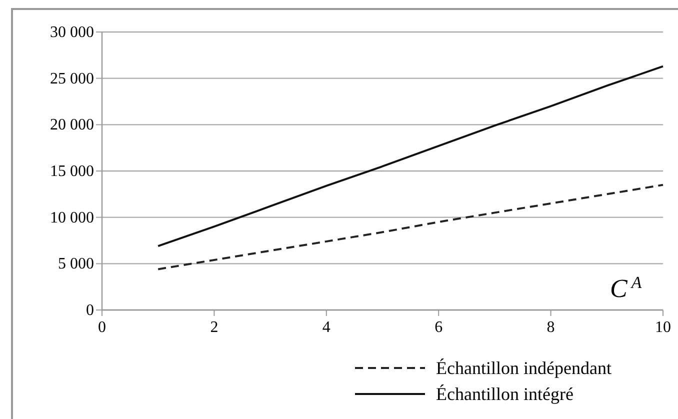 The width and height of the screenshot is (678, 419). What do you see at coordinates (72, 32) in the screenshot?
I see `y-tick-label: 30 000` at bounding box center [72, 32].